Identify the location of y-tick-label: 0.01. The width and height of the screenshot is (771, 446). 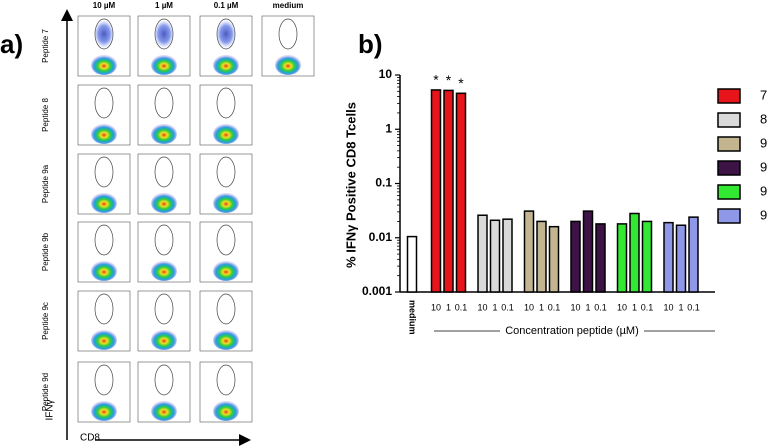
(381, 237).